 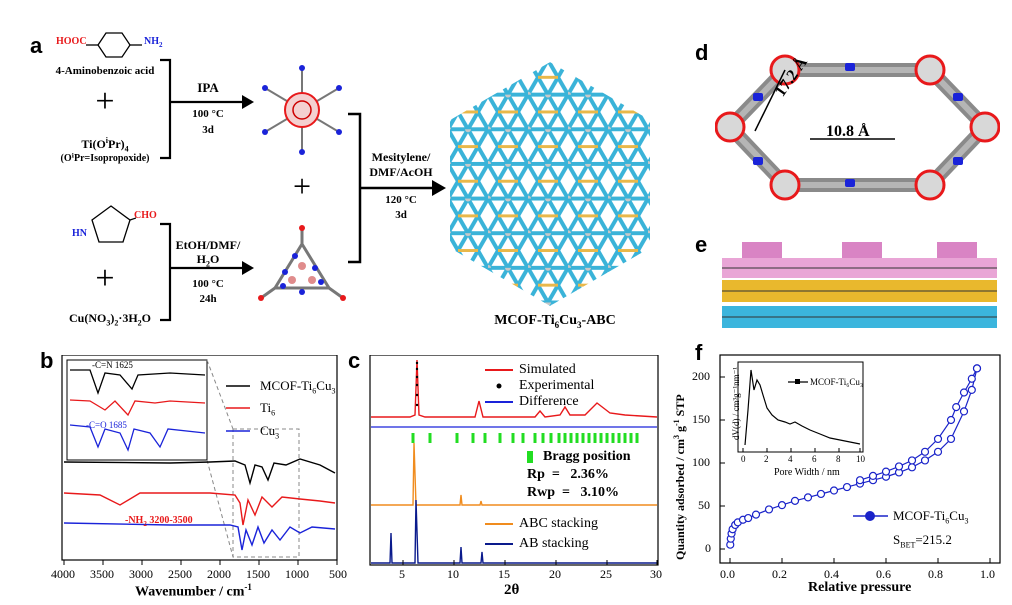 I want to click on cond2-solvent-1: EtOH/DMF/, so click(x=208, y=245).